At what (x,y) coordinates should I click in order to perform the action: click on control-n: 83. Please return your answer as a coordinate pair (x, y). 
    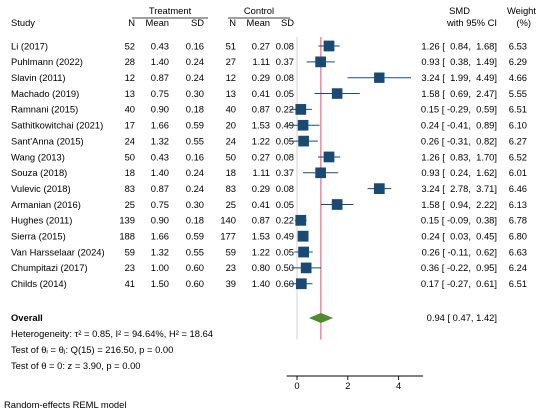
    Looking at the image, I should click on (231, 188).